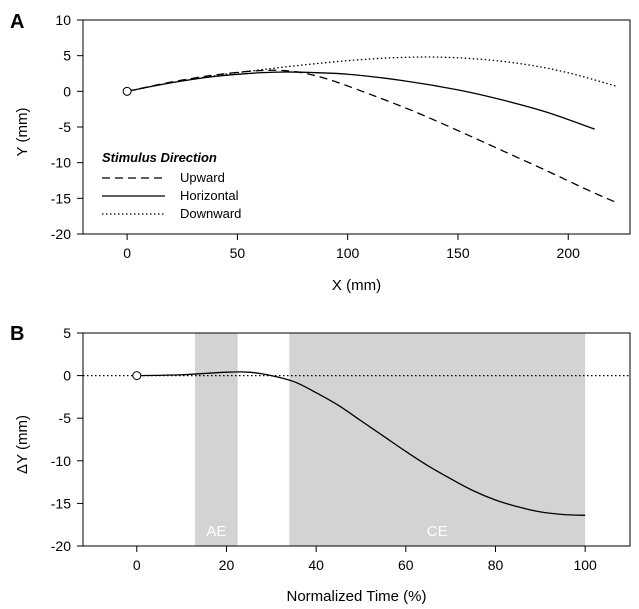  What do you see at coordinates (67, 439) in the screenshot?
I see `panel-b-y-ticks: 5 0 -5 -10 -15 -20` at bounding box center [67, 439].